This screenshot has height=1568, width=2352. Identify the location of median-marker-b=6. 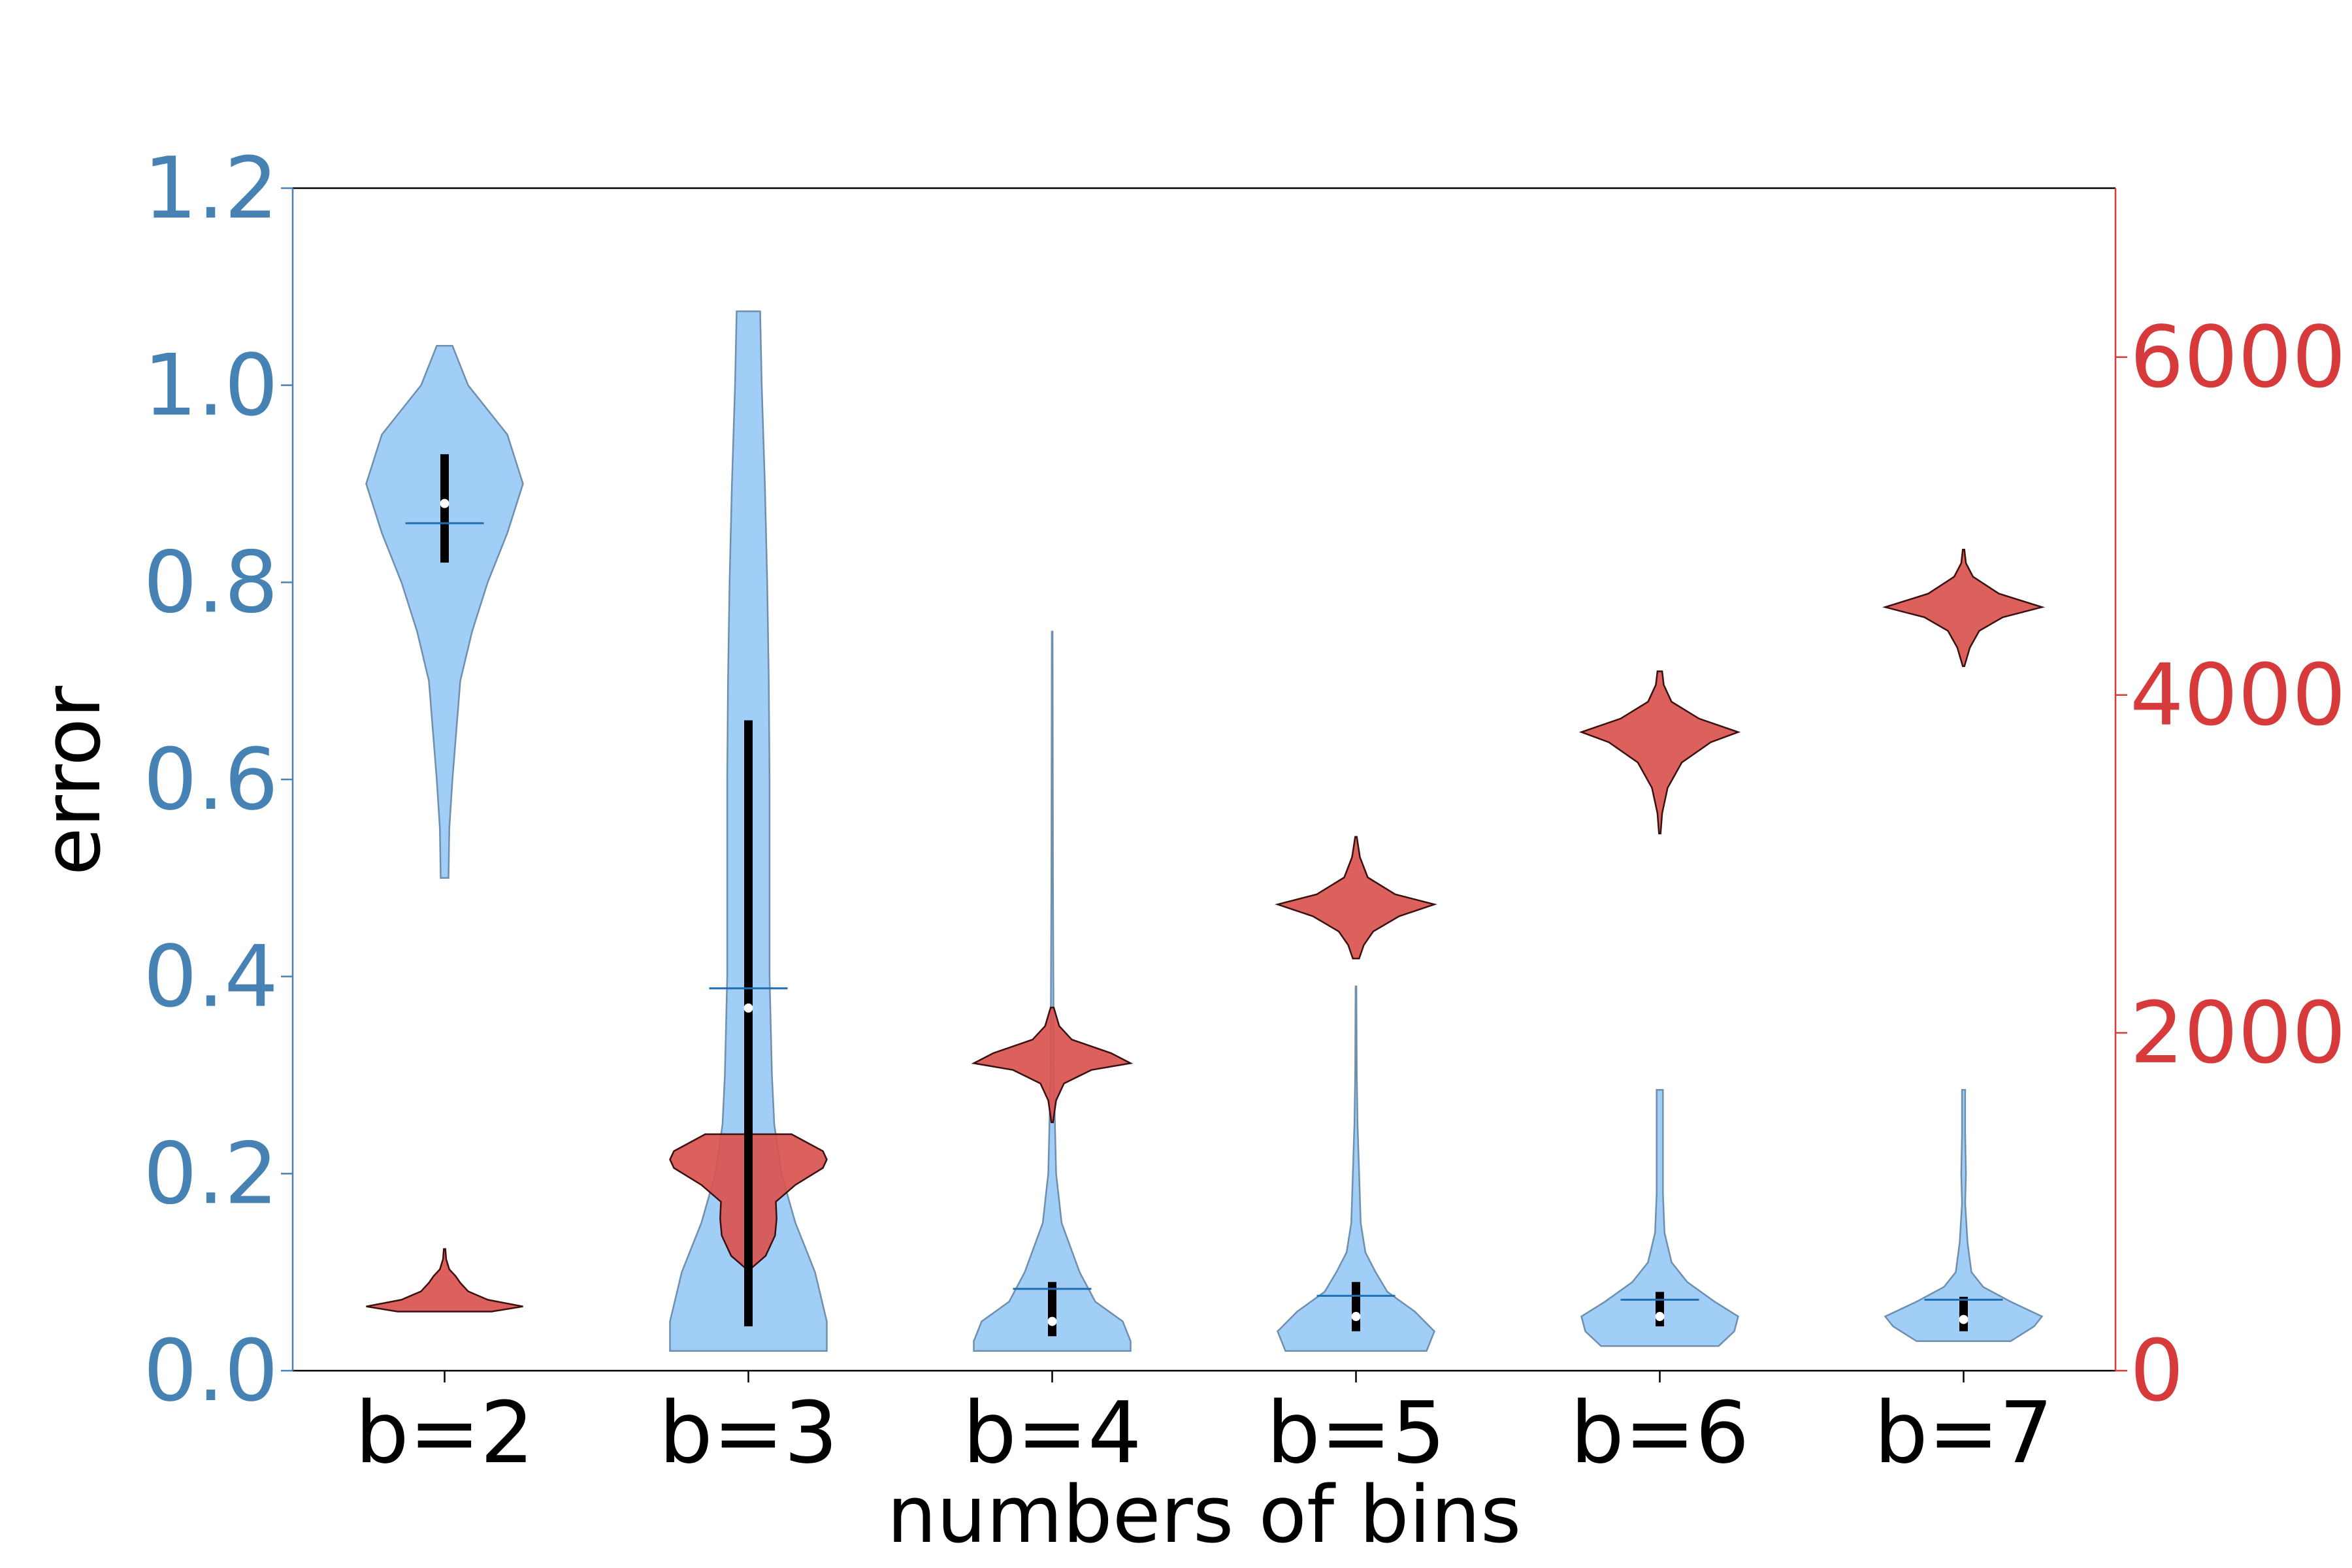
(1660, 1317).